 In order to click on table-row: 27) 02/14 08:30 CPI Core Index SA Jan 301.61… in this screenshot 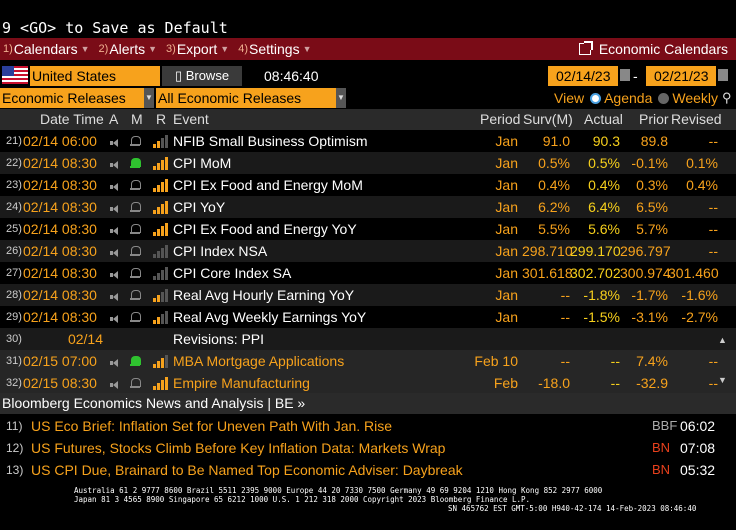, I will do `click(368, 273)`.